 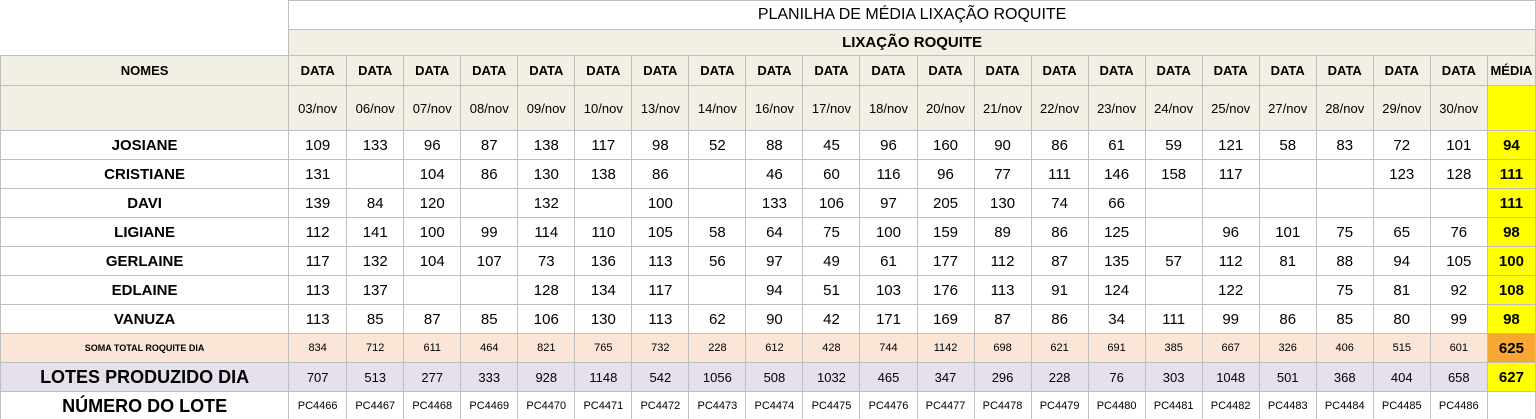 What do you see at coordinates (432, 203) in the screenshot?
I see `worker-value: 120` at bounding box center [432, 203].